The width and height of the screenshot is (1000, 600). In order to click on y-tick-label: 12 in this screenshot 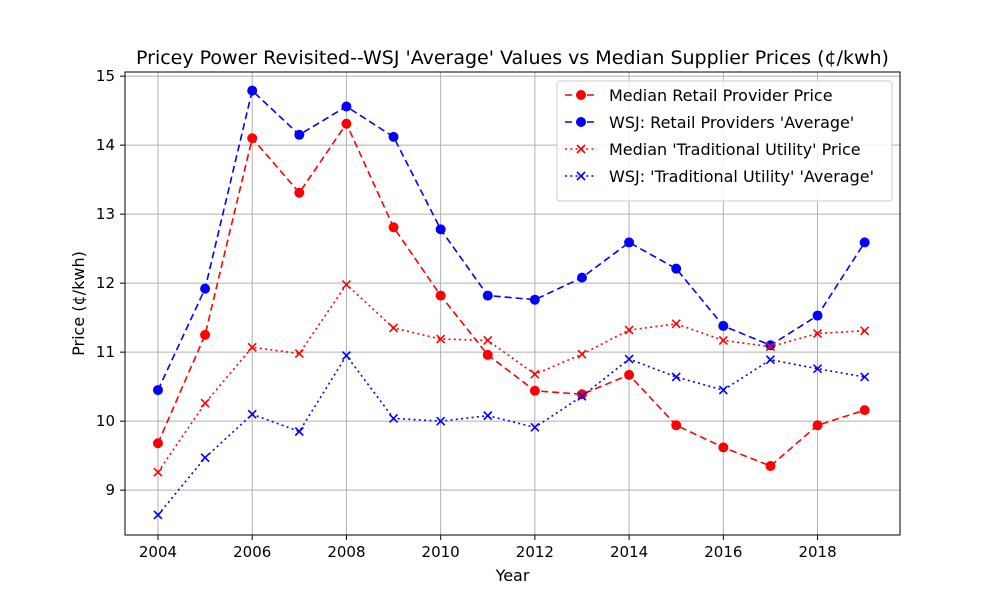, I will do `click(105, 283)`.